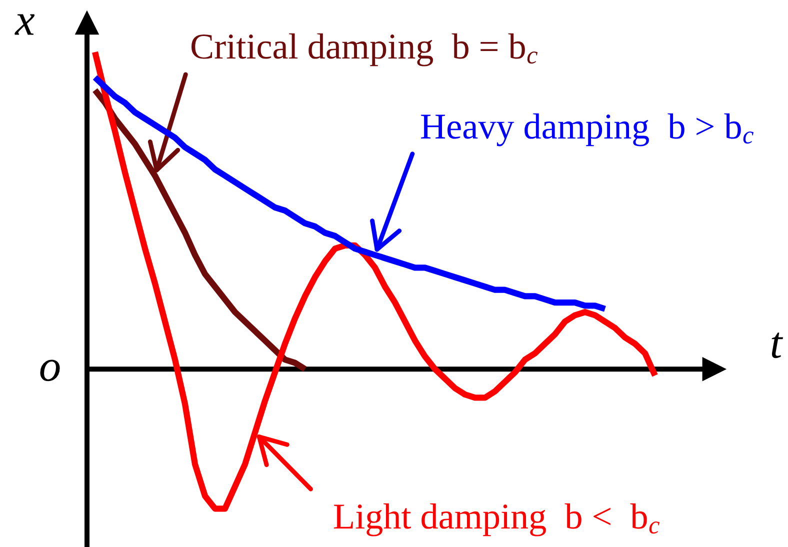 This screenshot has height=547, width=788. I want to click on annotation: Light damping b < b$_{c}$, so click(497, 519).